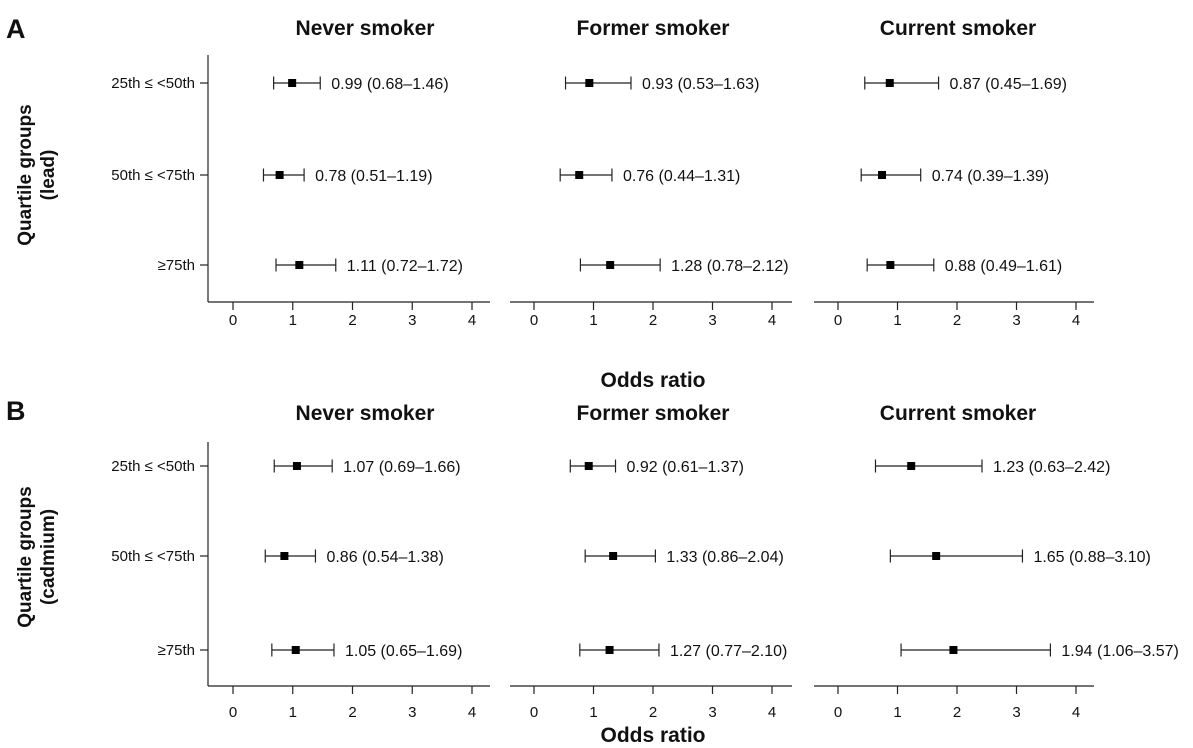  Describe the element at coordinates (37, 174) in the screenshot. I see `panel-a-row-title: Quartile groups (lead)` at that location.